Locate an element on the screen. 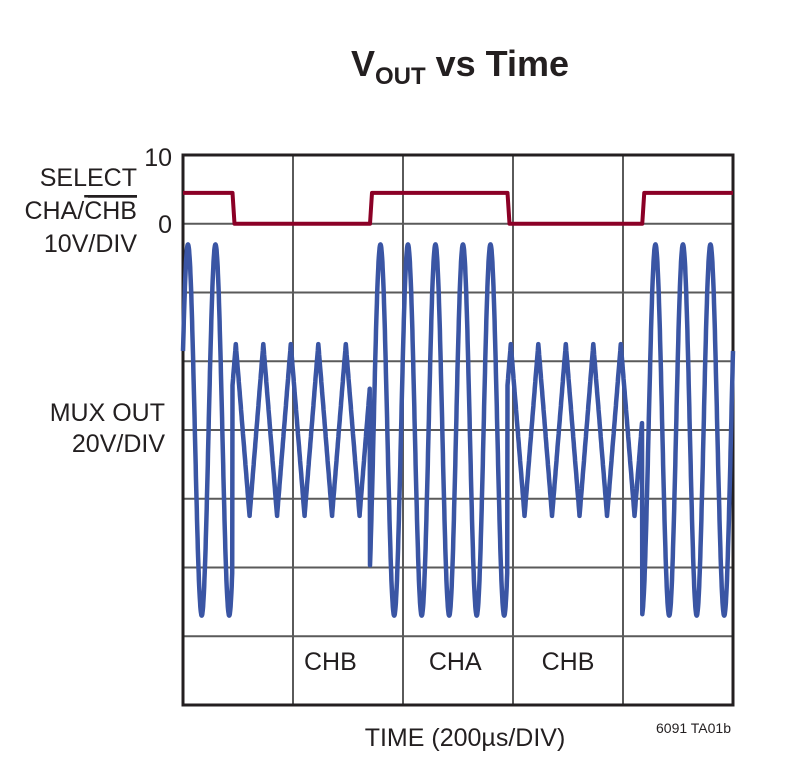 Image resolution: width=800 pixels, height=777 pixels. x-axis-label: TIME (200µs/DIV) is located at coordinates (465, 738).